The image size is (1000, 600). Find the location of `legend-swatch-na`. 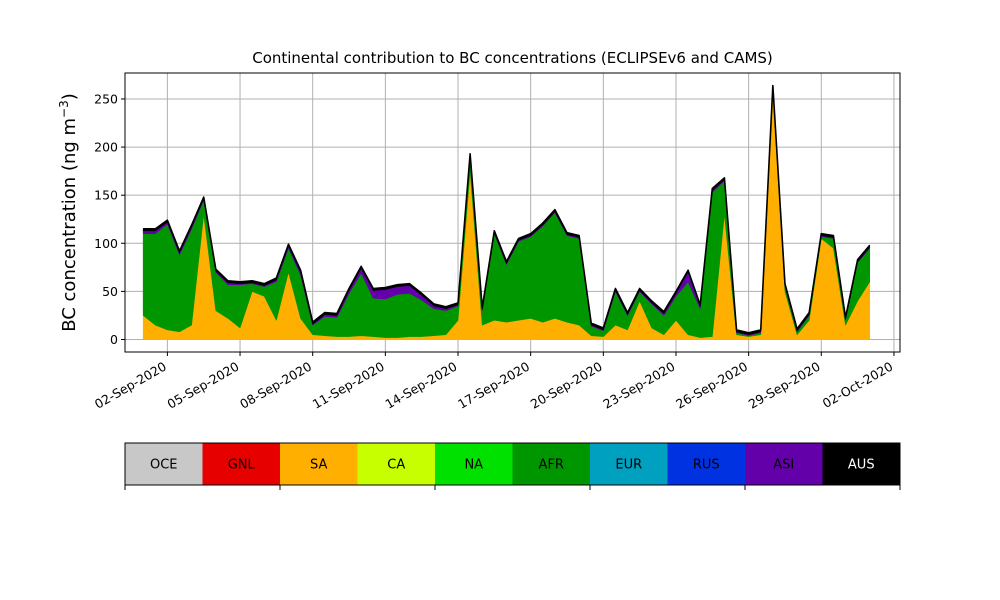

legend-swatch-na is located at coordinates (474, 464).